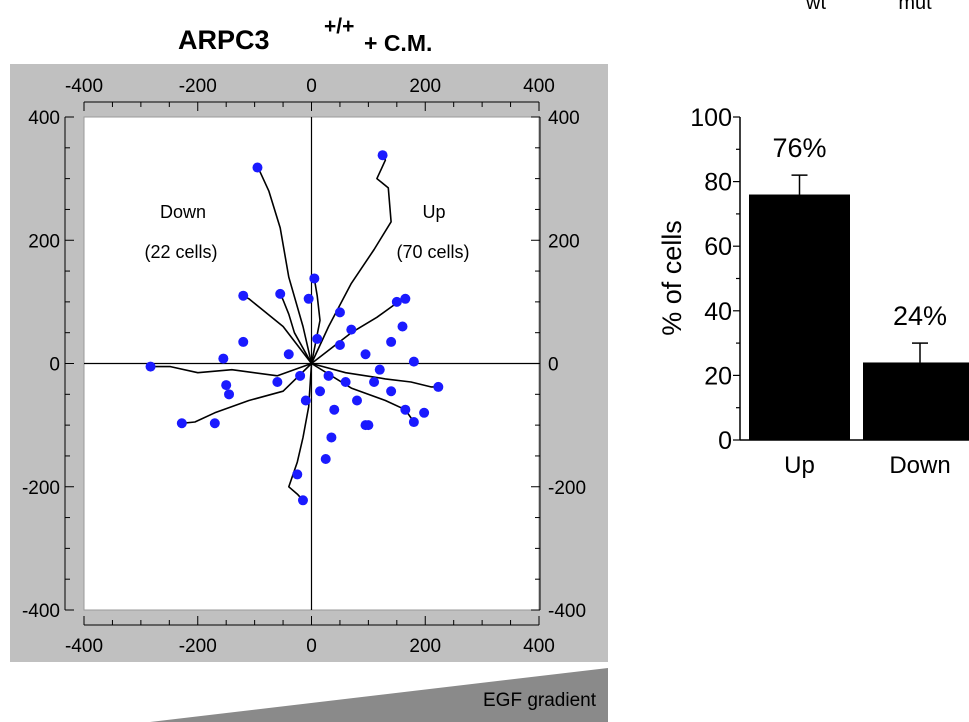  I want to click on bar-ylabel: % of cells, so click(672, 278).